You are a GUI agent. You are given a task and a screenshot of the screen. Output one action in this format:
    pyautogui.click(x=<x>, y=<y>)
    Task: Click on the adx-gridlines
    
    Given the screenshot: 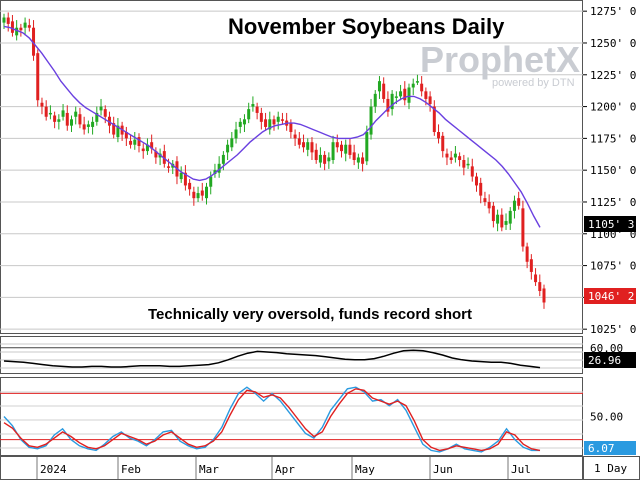 What is the action you would take?
    pyautogui.click(x=291, y=356)
    